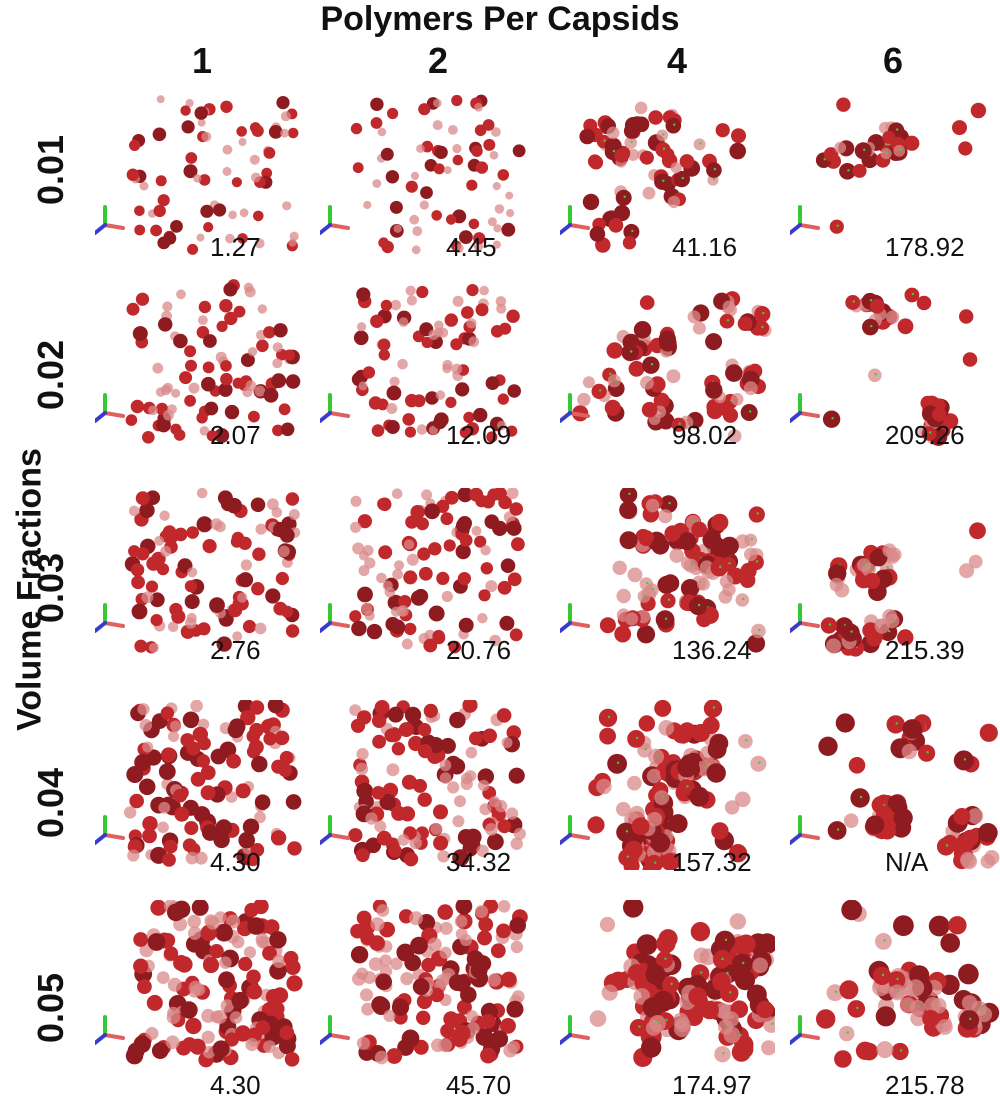  I want to click on cluster-size-value: 174.97, so click(712, 1085).